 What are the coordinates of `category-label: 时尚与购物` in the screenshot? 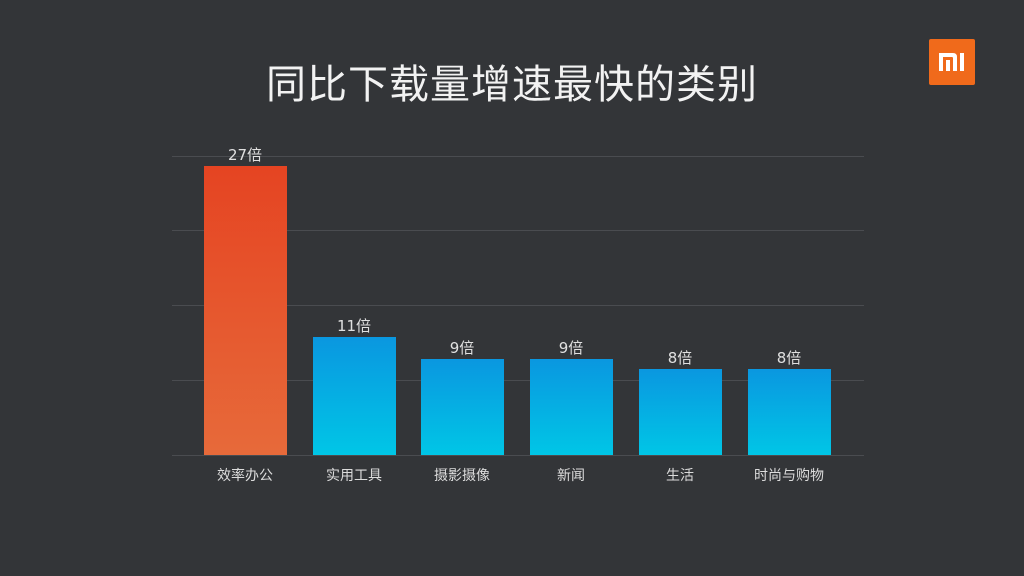 It's located at (789, 476).